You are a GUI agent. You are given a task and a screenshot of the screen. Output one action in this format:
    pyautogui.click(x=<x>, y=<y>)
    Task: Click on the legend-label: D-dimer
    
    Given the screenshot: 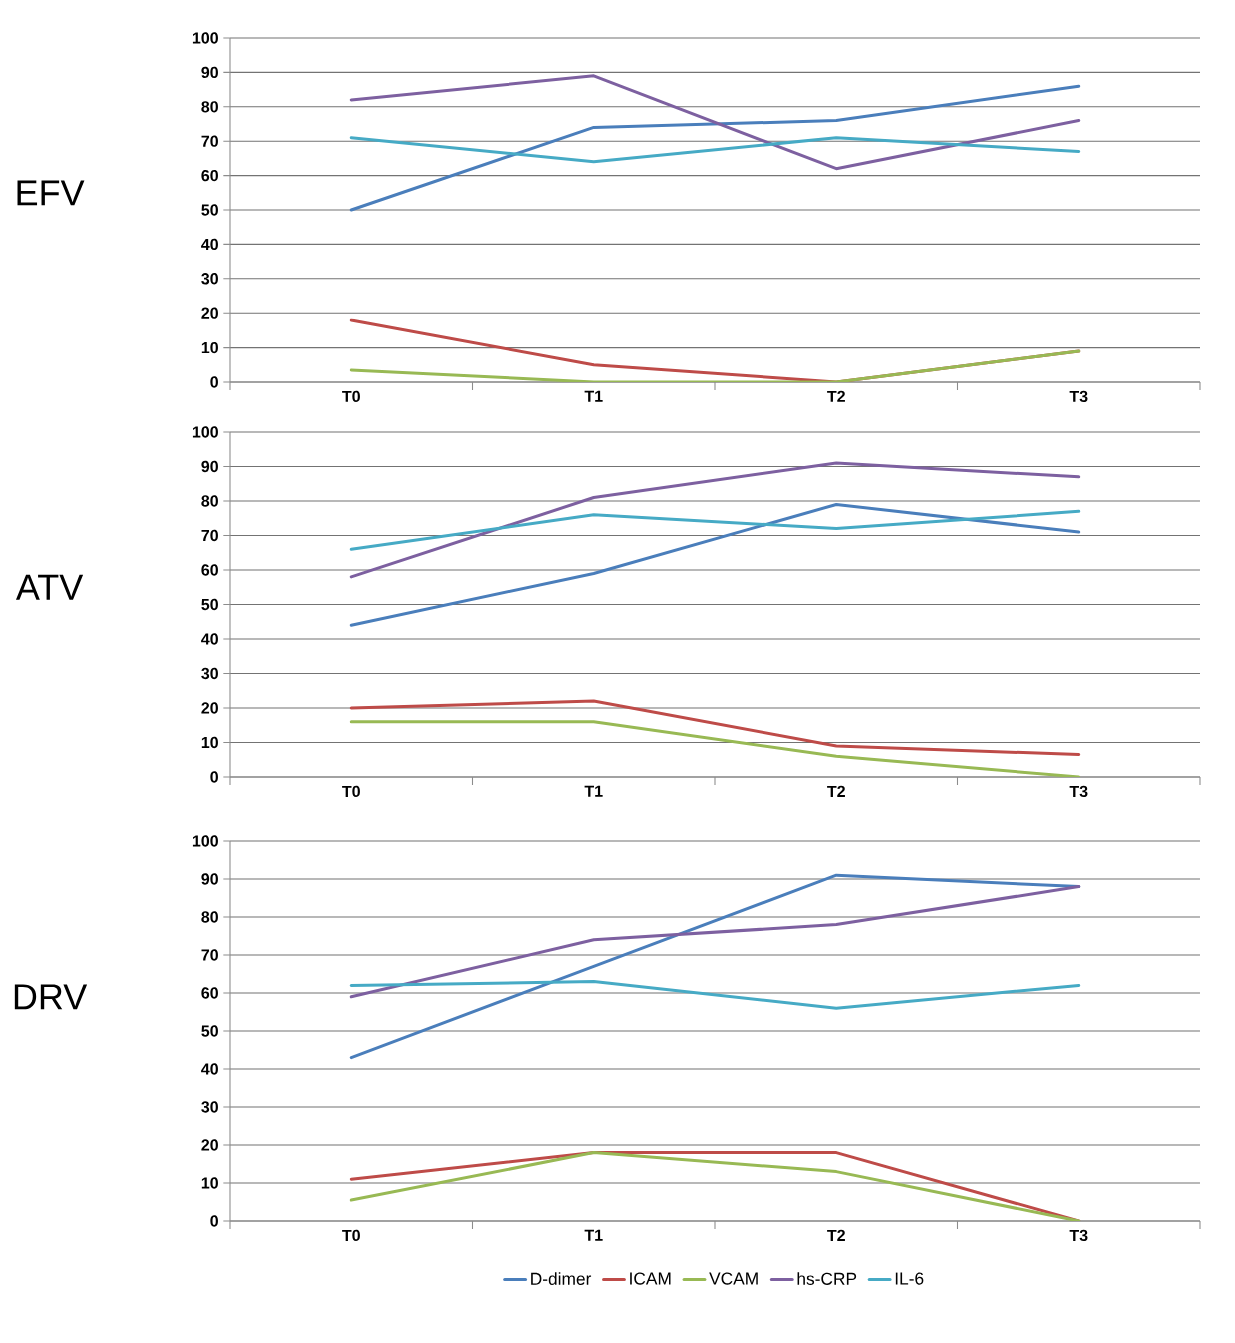 What is the action you would take?
    pyautogui.click(x=561, y=1278)
    